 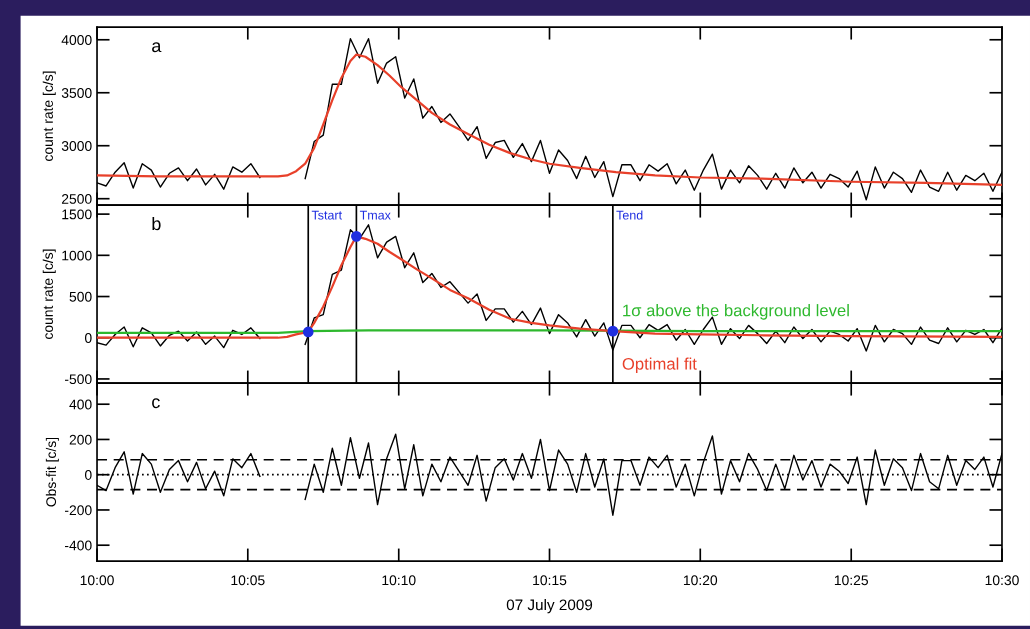 What do you see at coordinates (1002, 580) in the screenshot?
I see `x-tick-label: 10:30` at bounding box center [1002, 580].